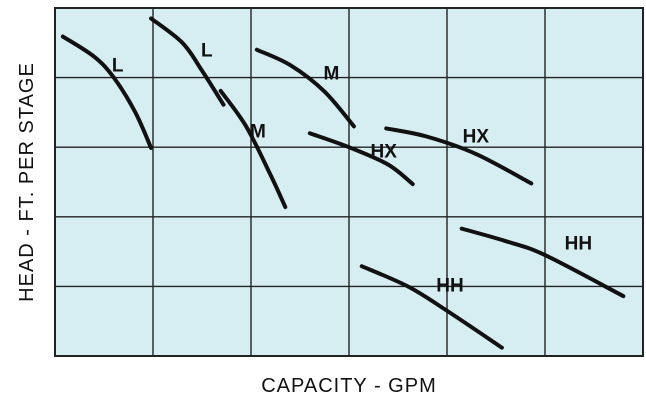 This screenshot has height=401, width=646. What do you see at coordinates (349, 386) in the screenshot?
I see `x-axis-title: CAPACITY - GPM` at bounding box center [349, 386].